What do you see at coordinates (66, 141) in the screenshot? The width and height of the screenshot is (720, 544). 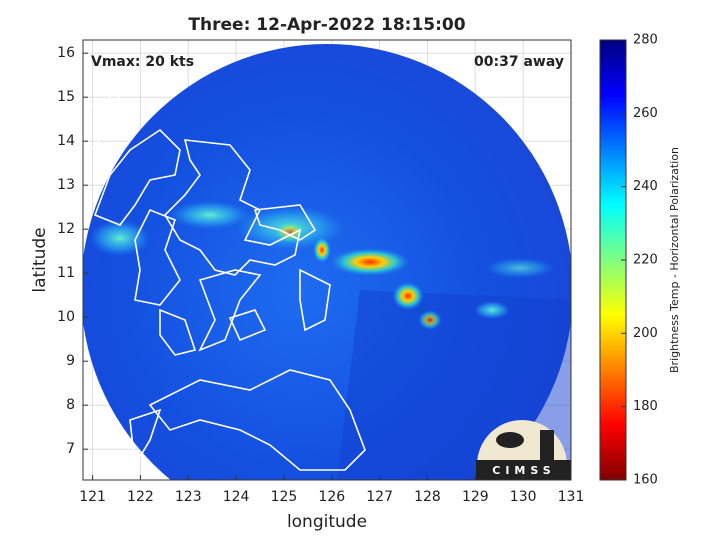 I see `y-tick-label: 14` at bounding box center [66, 141].